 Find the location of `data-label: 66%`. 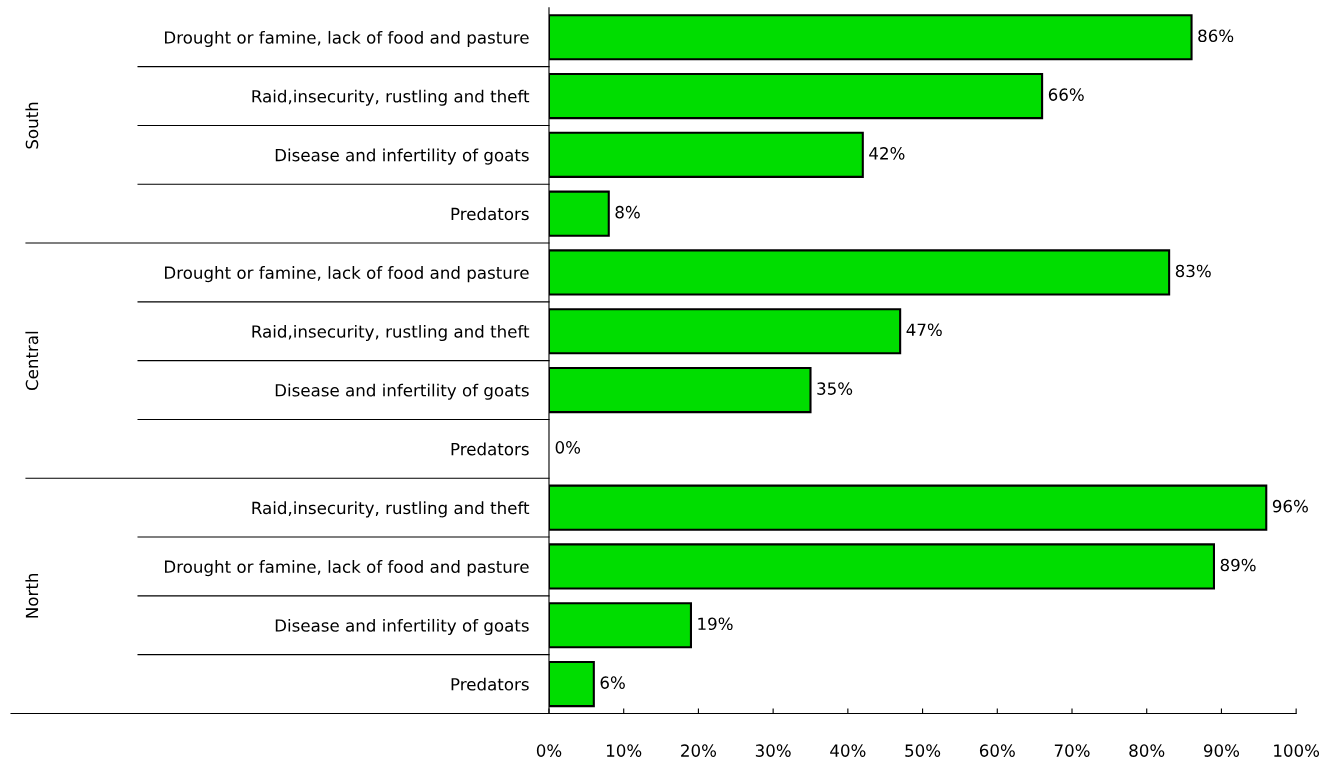

data-label: 66% is located at coordinates (1066, 94).